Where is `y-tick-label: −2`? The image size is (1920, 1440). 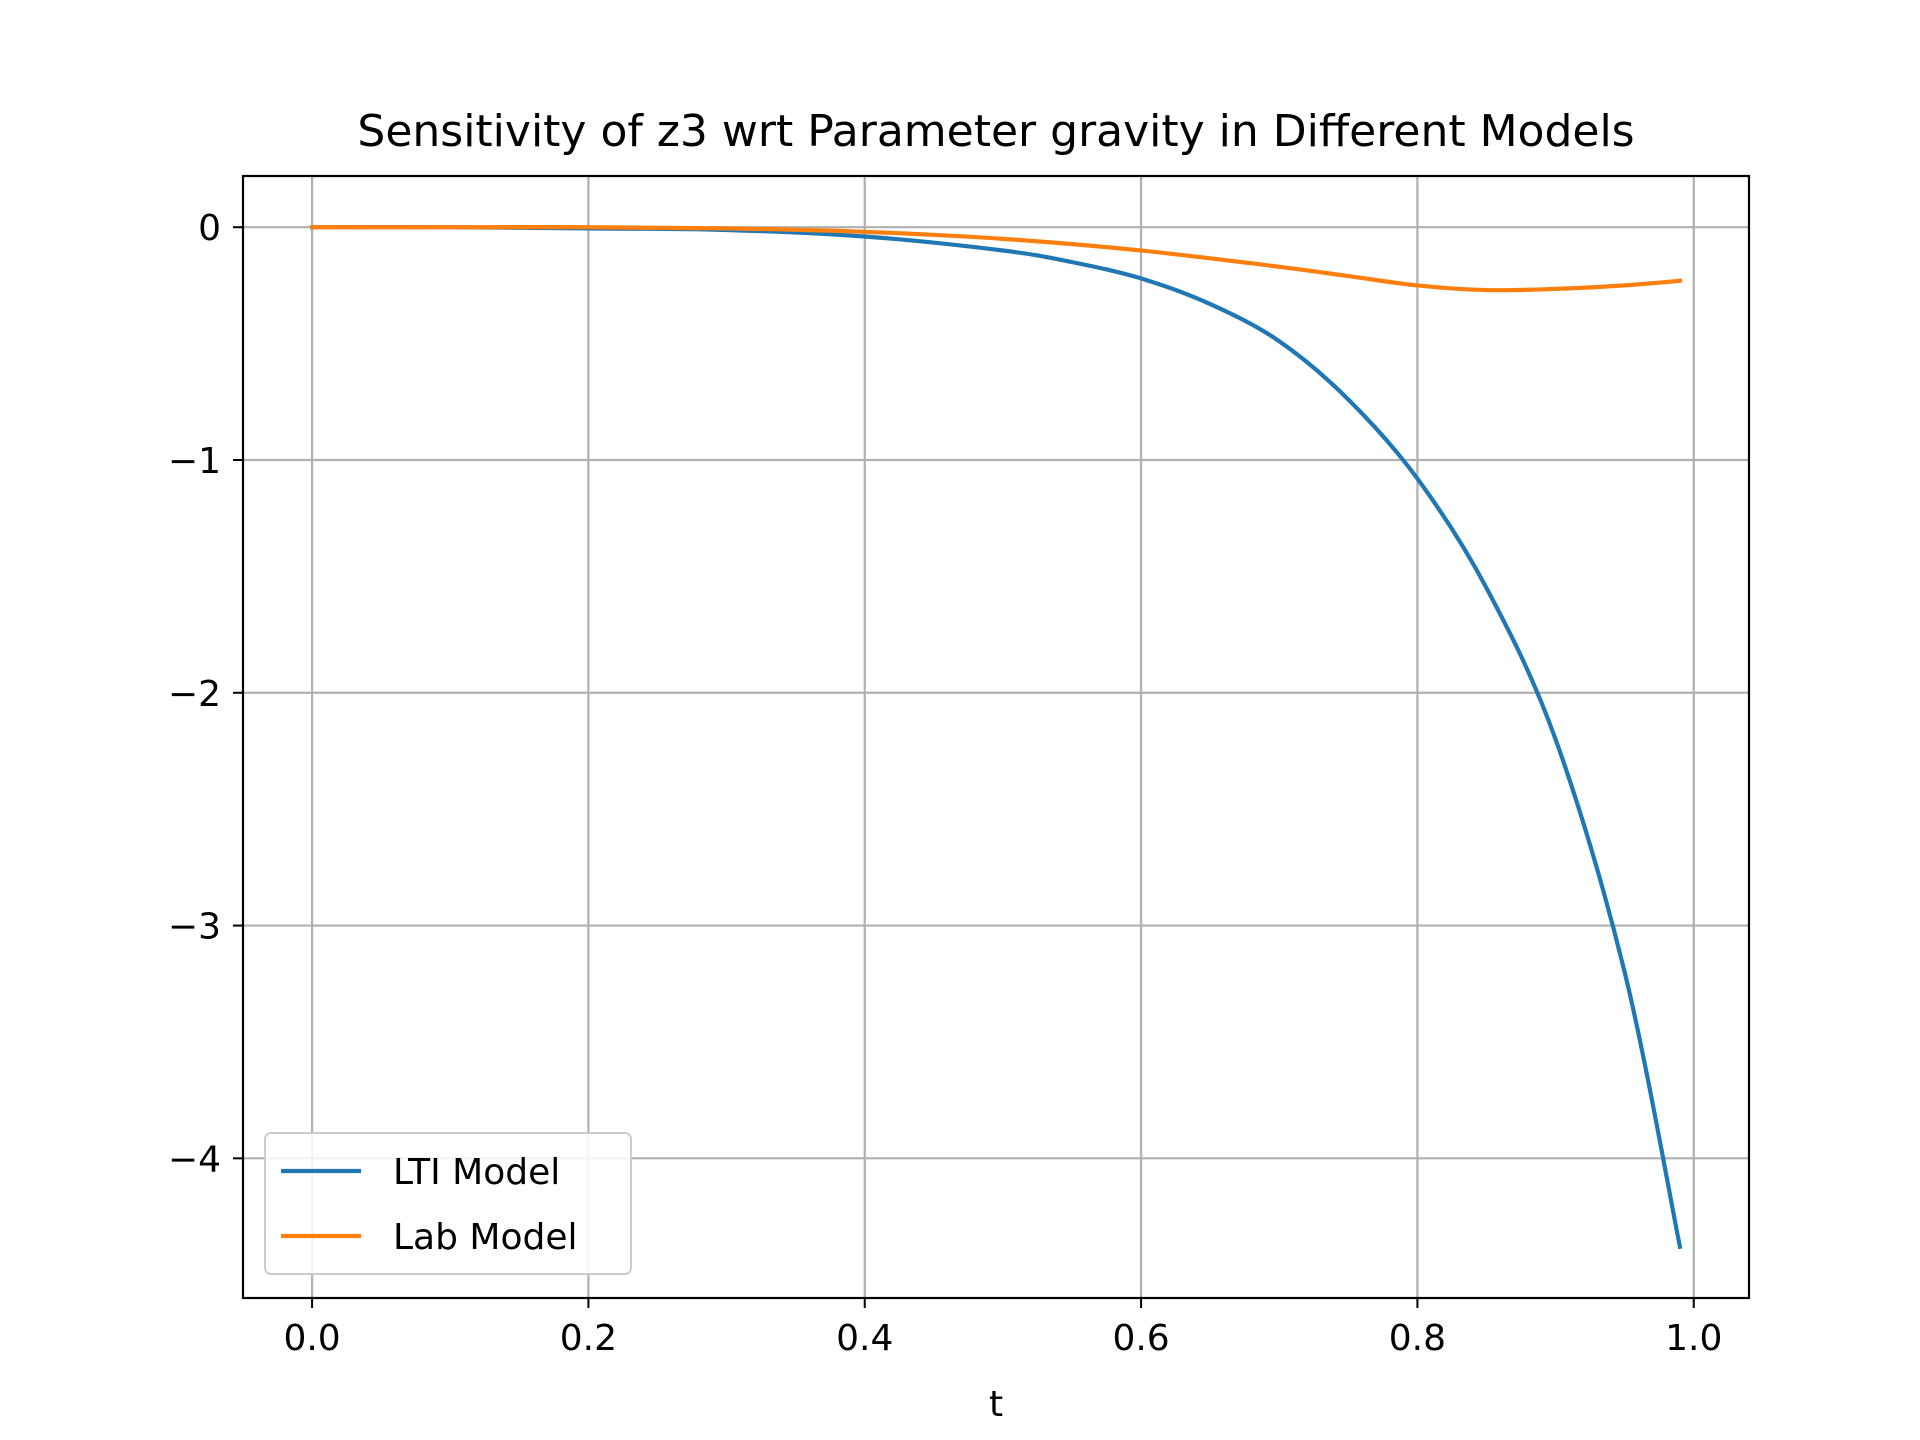
y-tick-label: −2 is located at coordinates (194, 694).